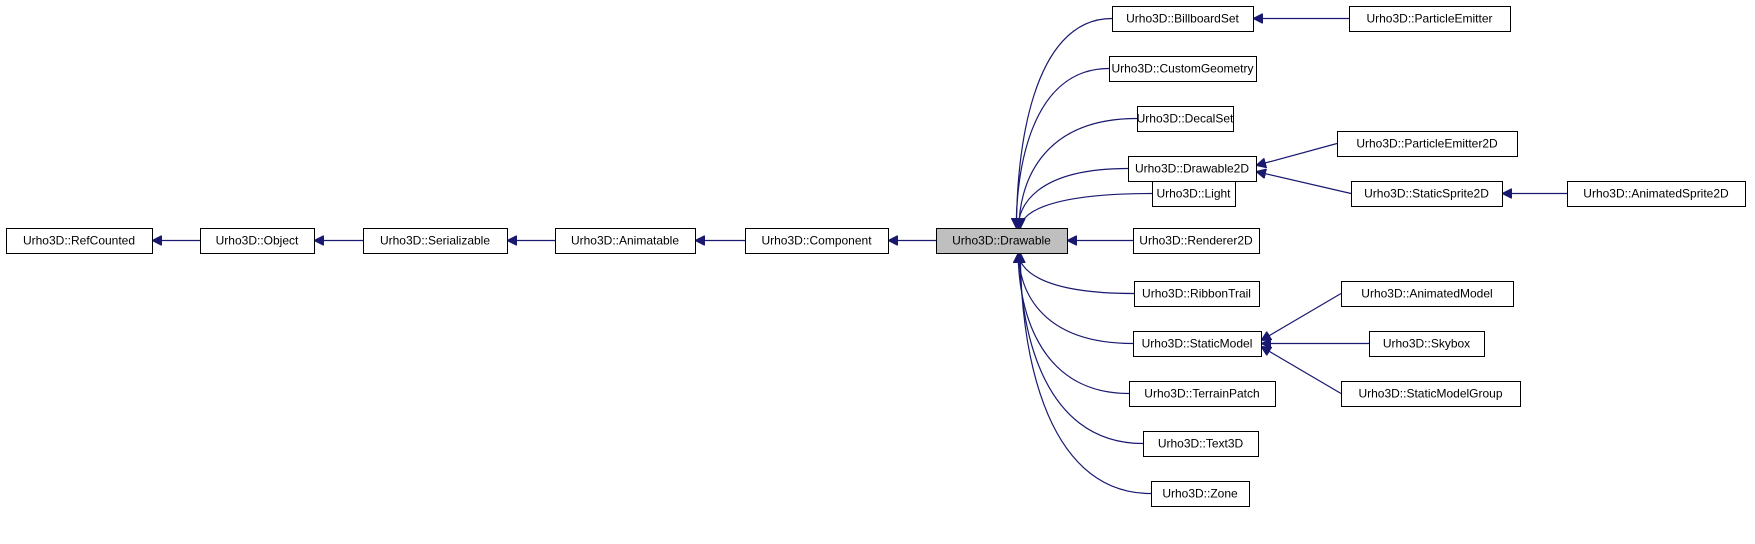 This screenshot has width=1755, height=544. Describe the element at coordinates (1301, 371) in the screenshot. I see `edge-staticmodelgroup-to-staticmodel` at that location.